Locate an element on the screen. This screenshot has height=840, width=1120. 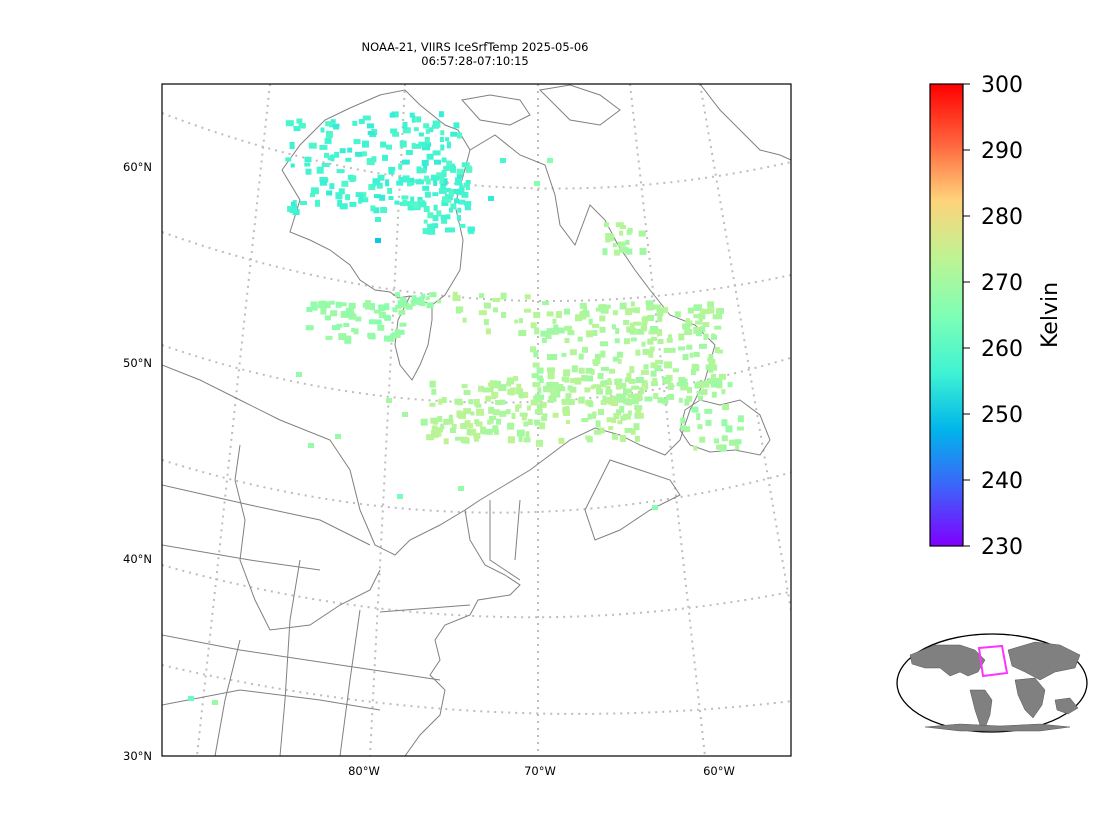
colorbar-tick-label: 250 is located at coordinates (1002, 415).